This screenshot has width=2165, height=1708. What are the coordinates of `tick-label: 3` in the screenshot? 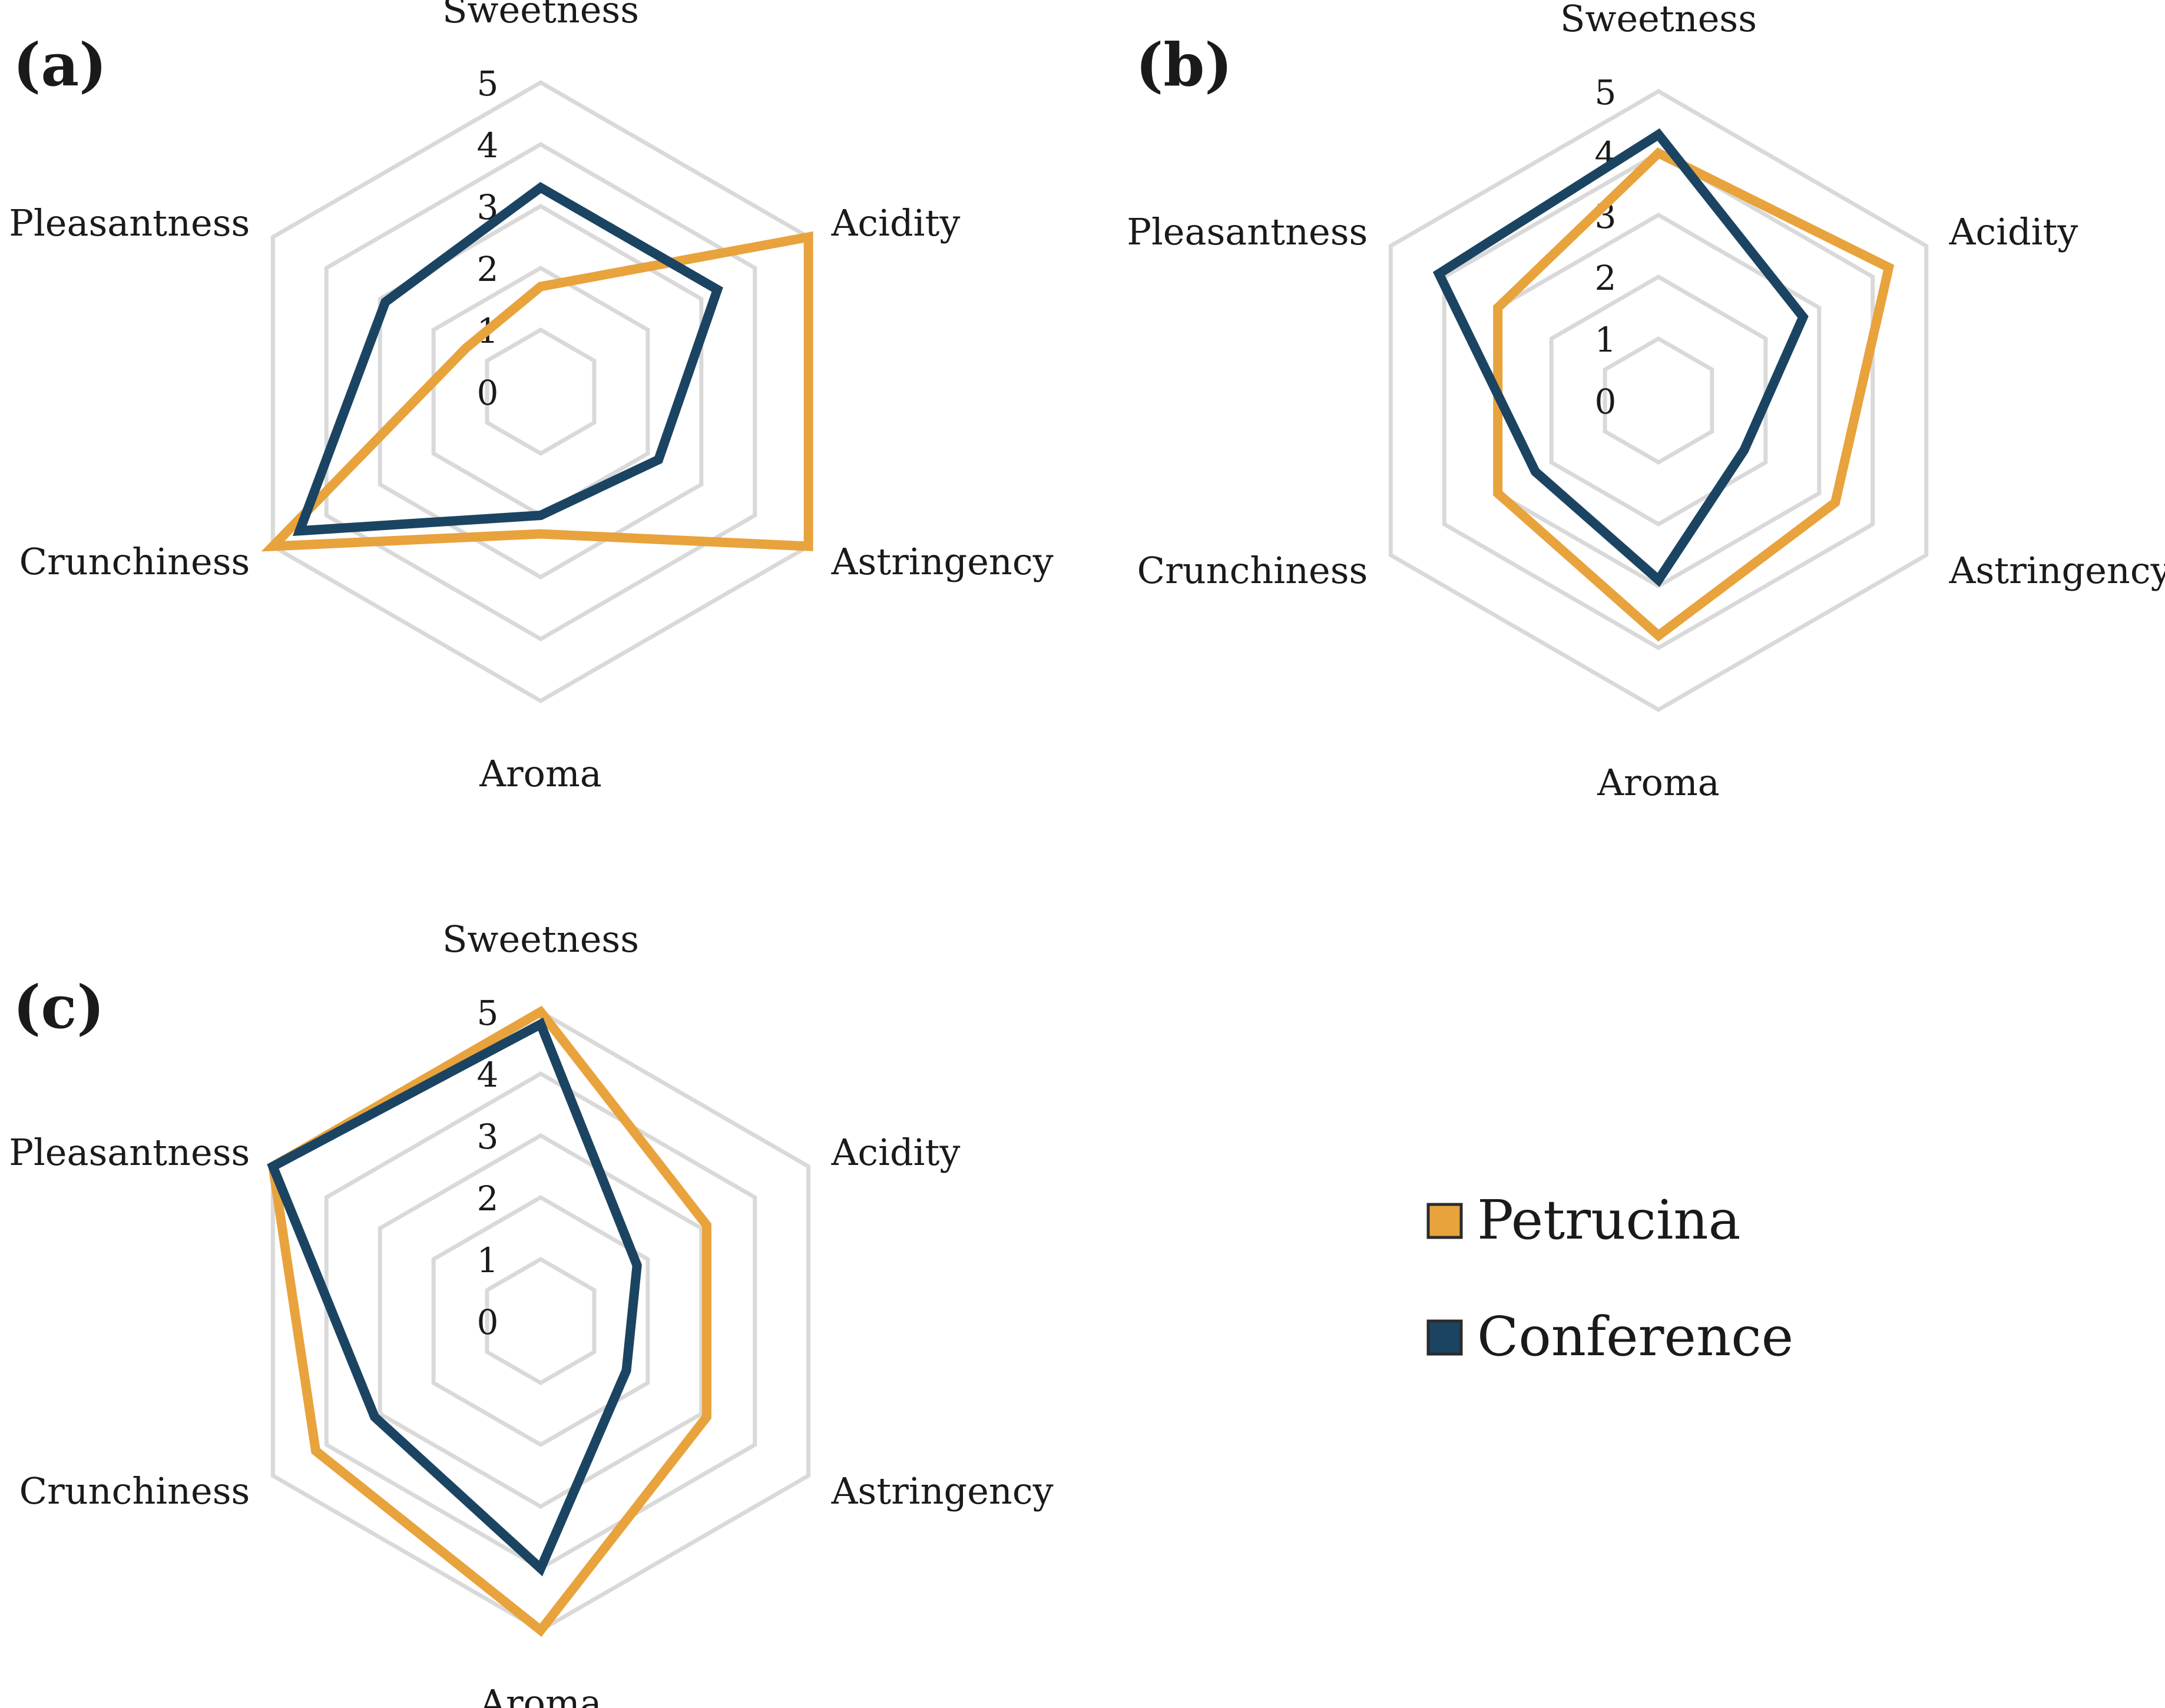 It's located at (488, 1137).